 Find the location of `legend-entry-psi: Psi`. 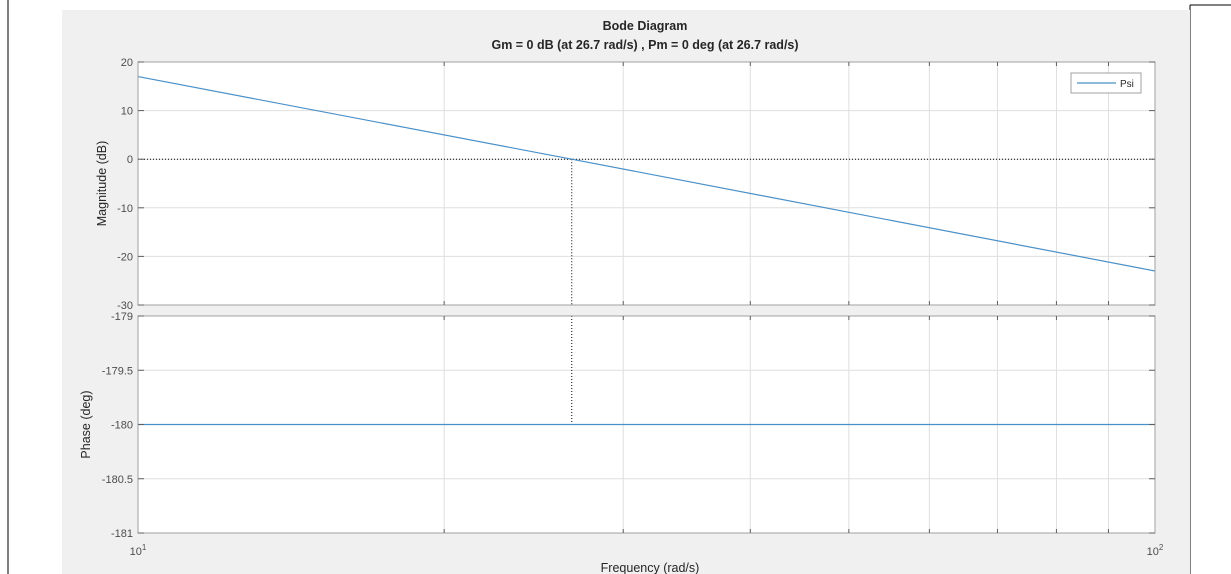

legend-entry-psi: Psi is located at coordinates (1127, 84).